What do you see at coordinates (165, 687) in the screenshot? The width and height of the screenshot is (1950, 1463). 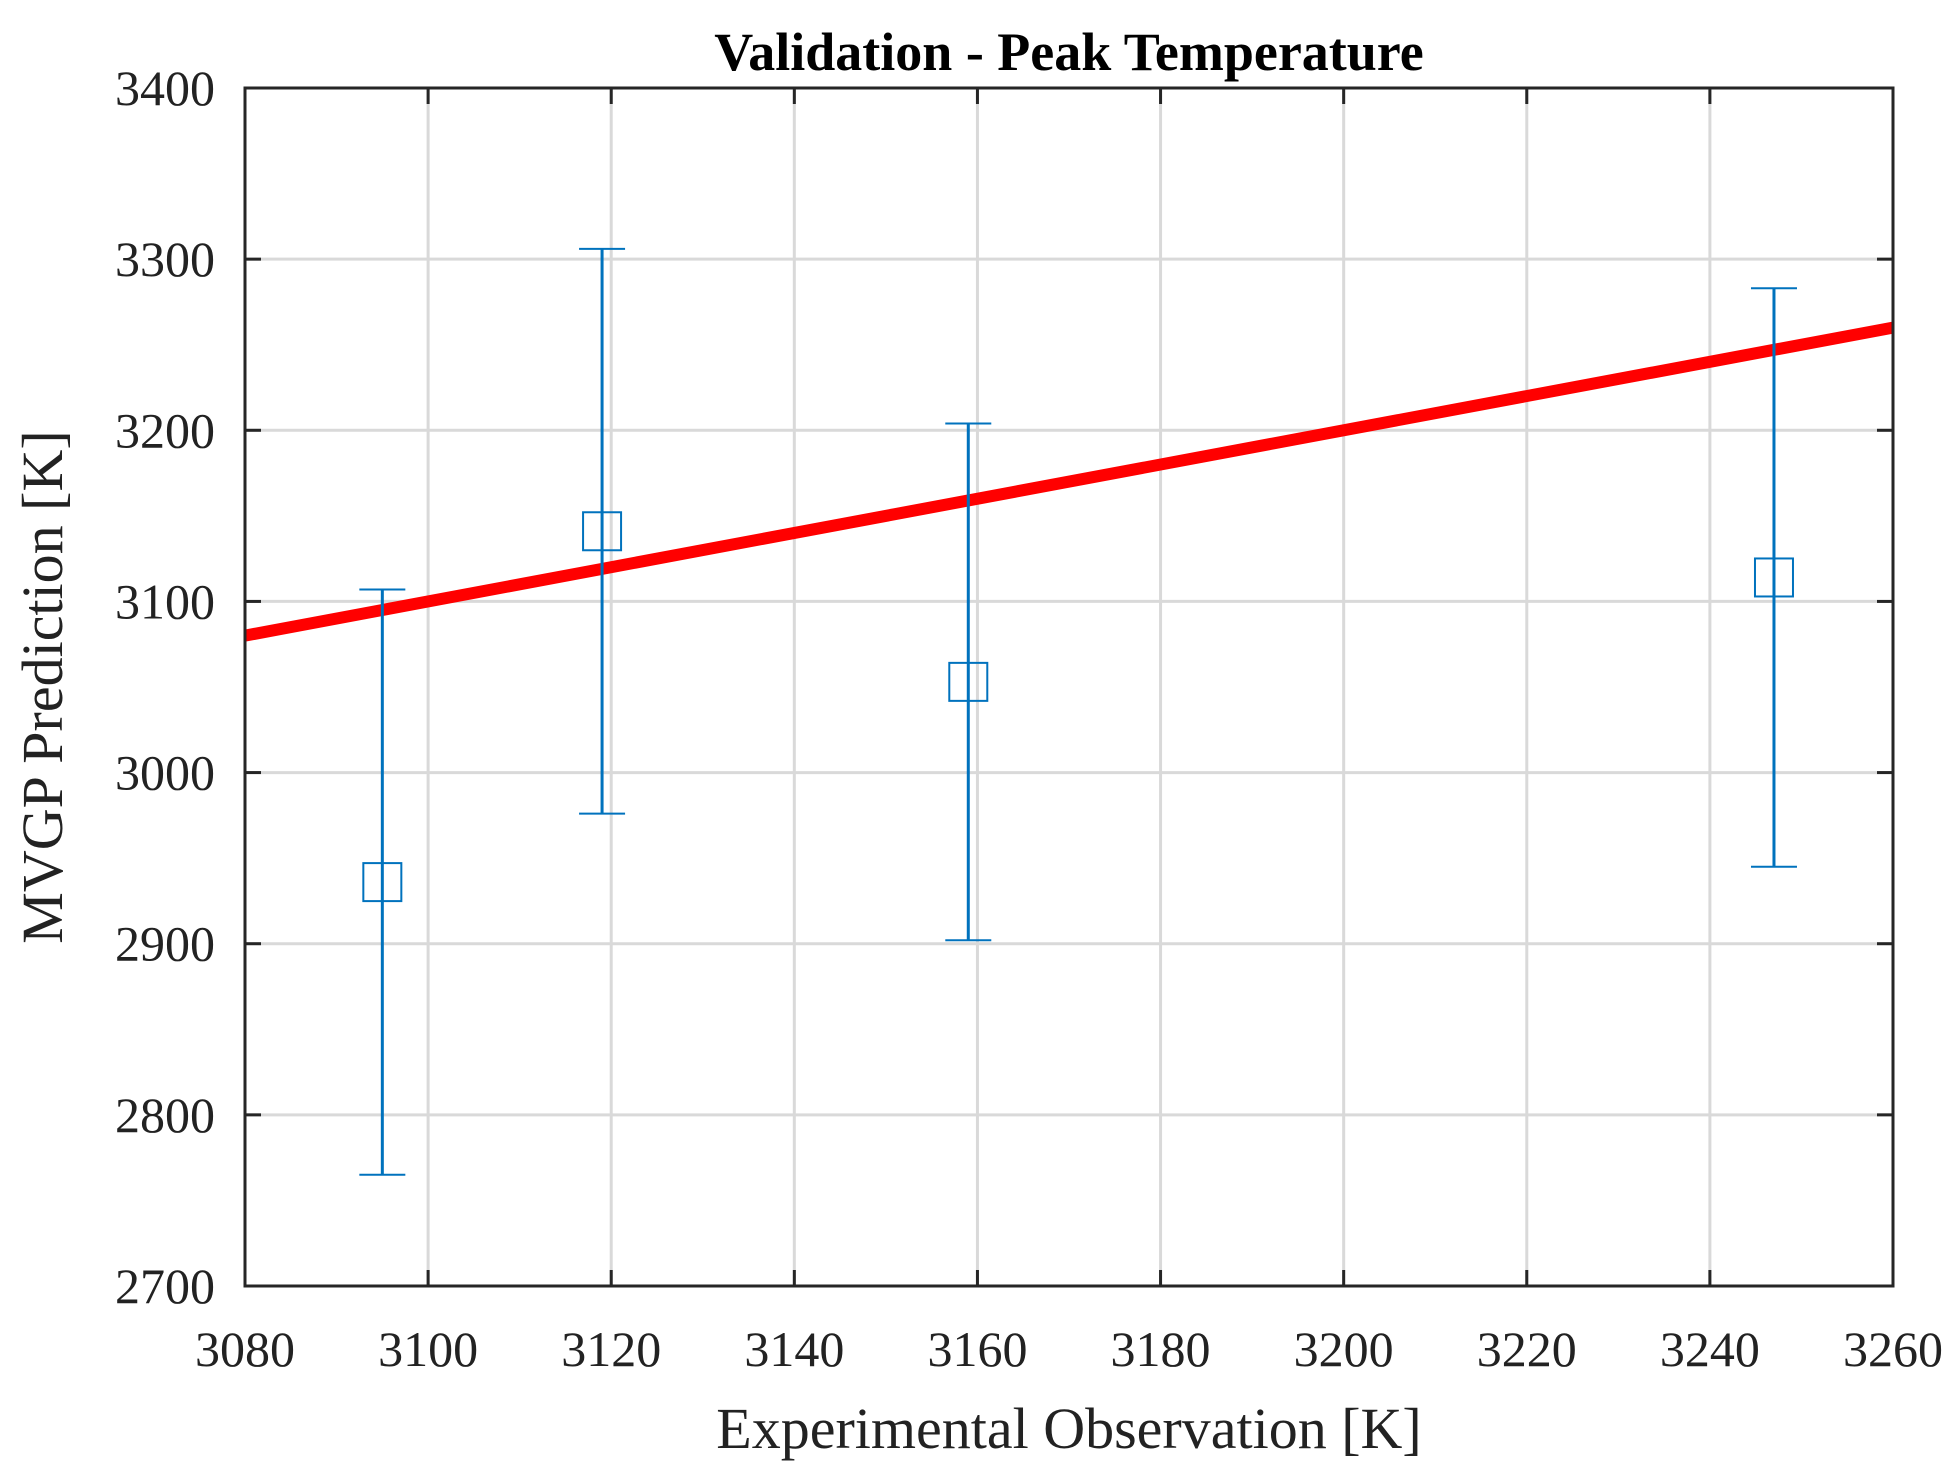 I see `y-tick-labels: 2700 2800 2900 3000 3100 3200 3300 3400` at bounding box center [165, 687].